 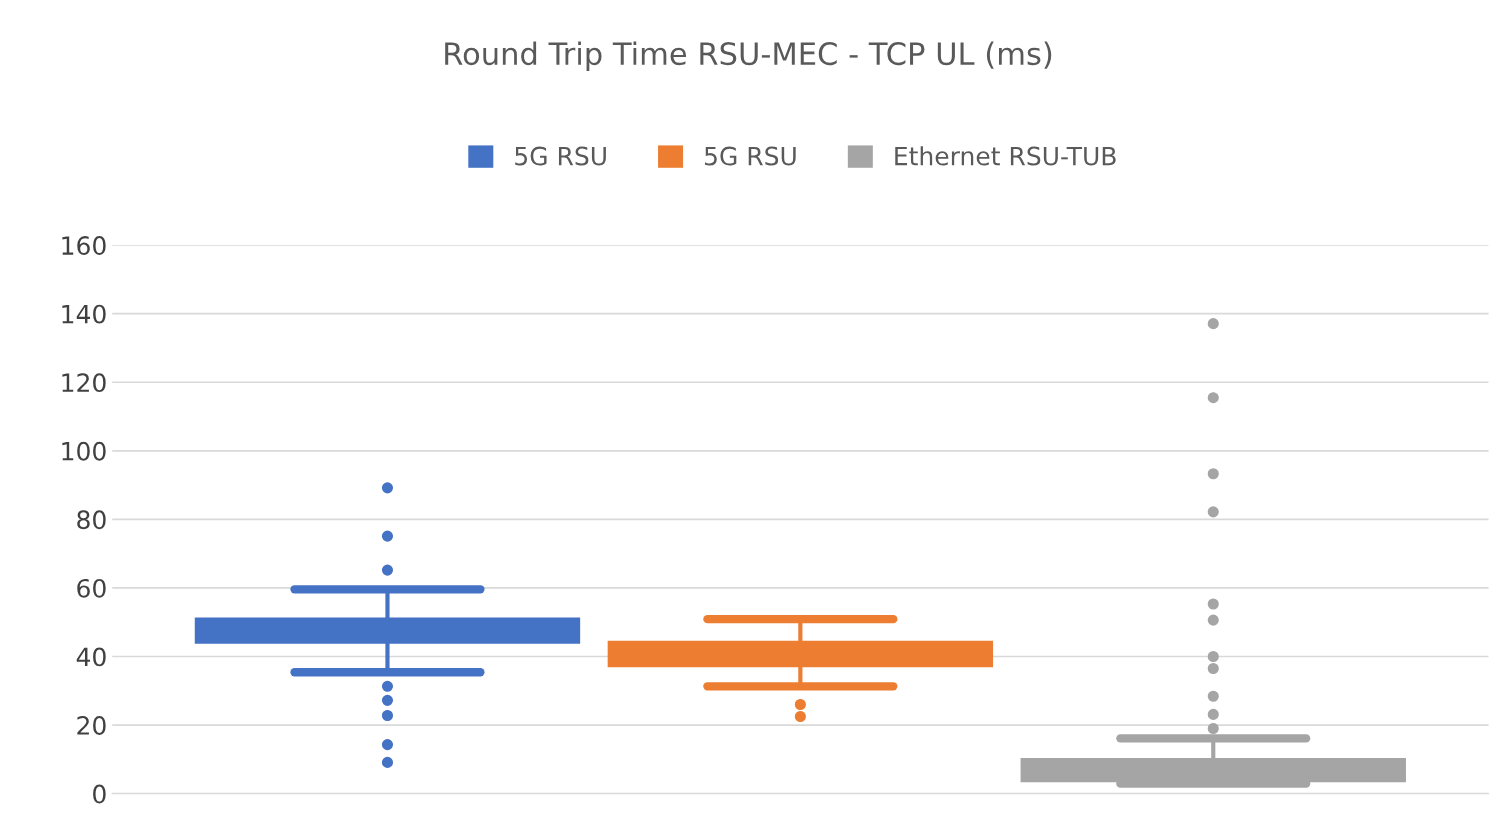 I want to click on legend-label: Ethernet RSU-TUB, so click(x=1005, y=156).